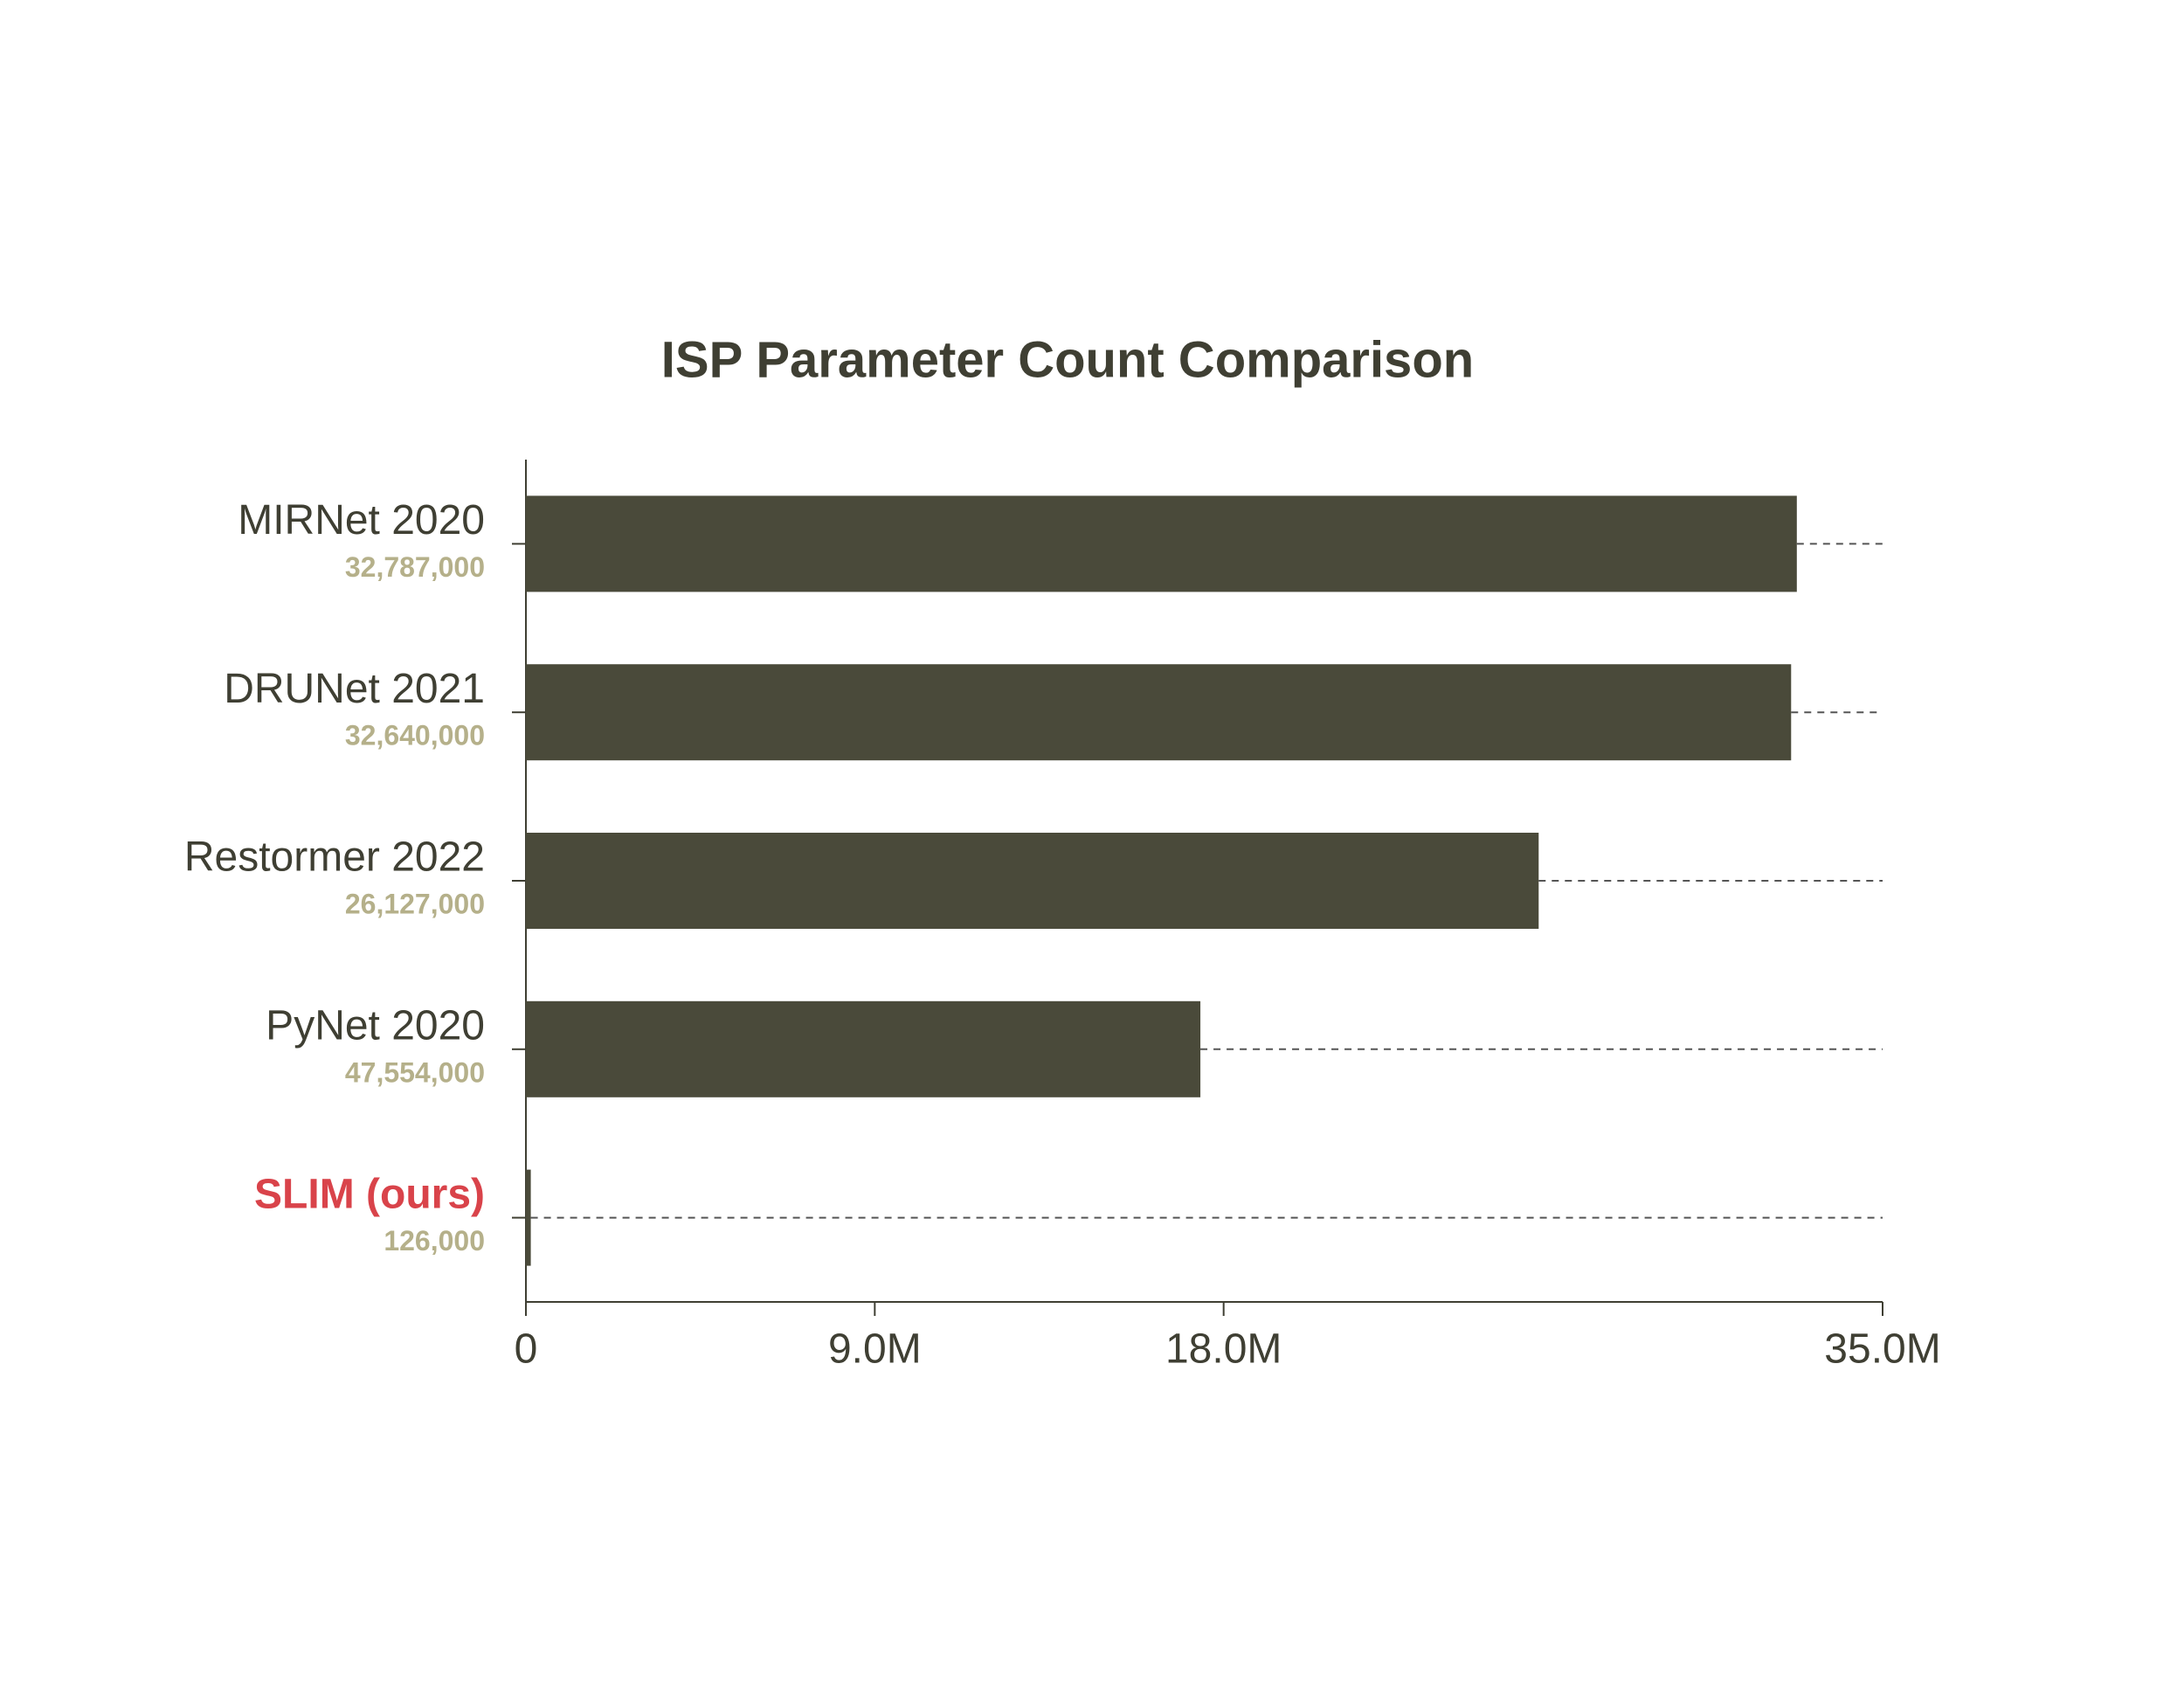  I want to click on x-tick-label: 18.0M, so click(1223, 1349).